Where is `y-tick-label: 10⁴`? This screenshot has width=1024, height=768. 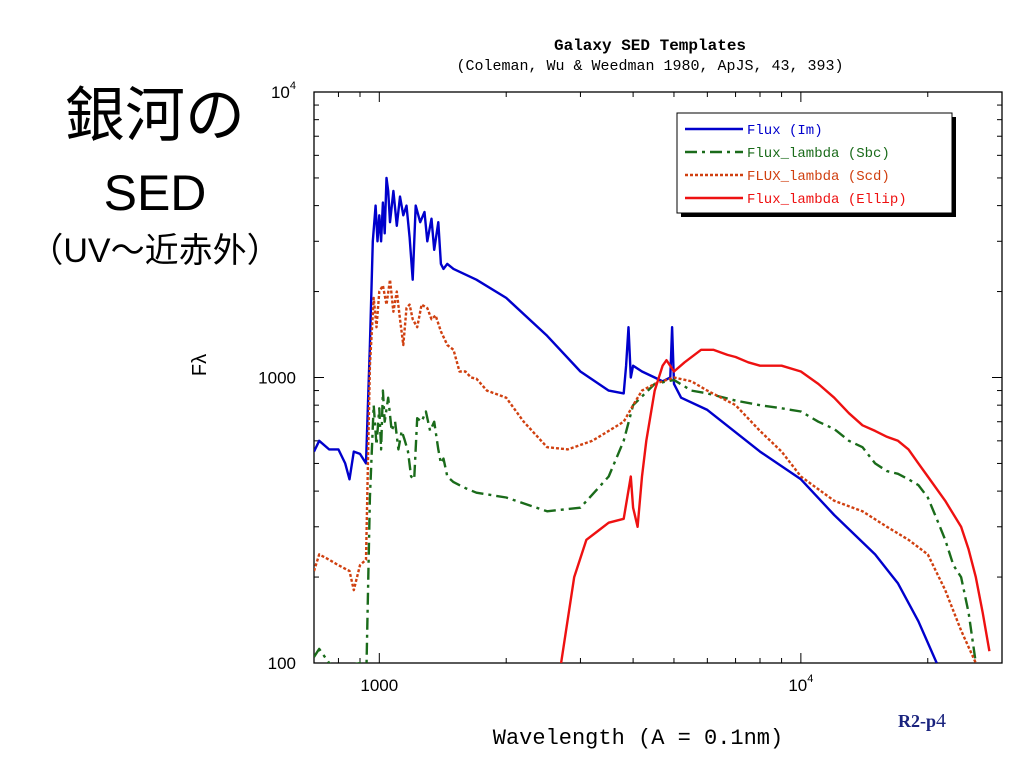 y-tick-label: 10⁴ is located at coordinates (283, 91).